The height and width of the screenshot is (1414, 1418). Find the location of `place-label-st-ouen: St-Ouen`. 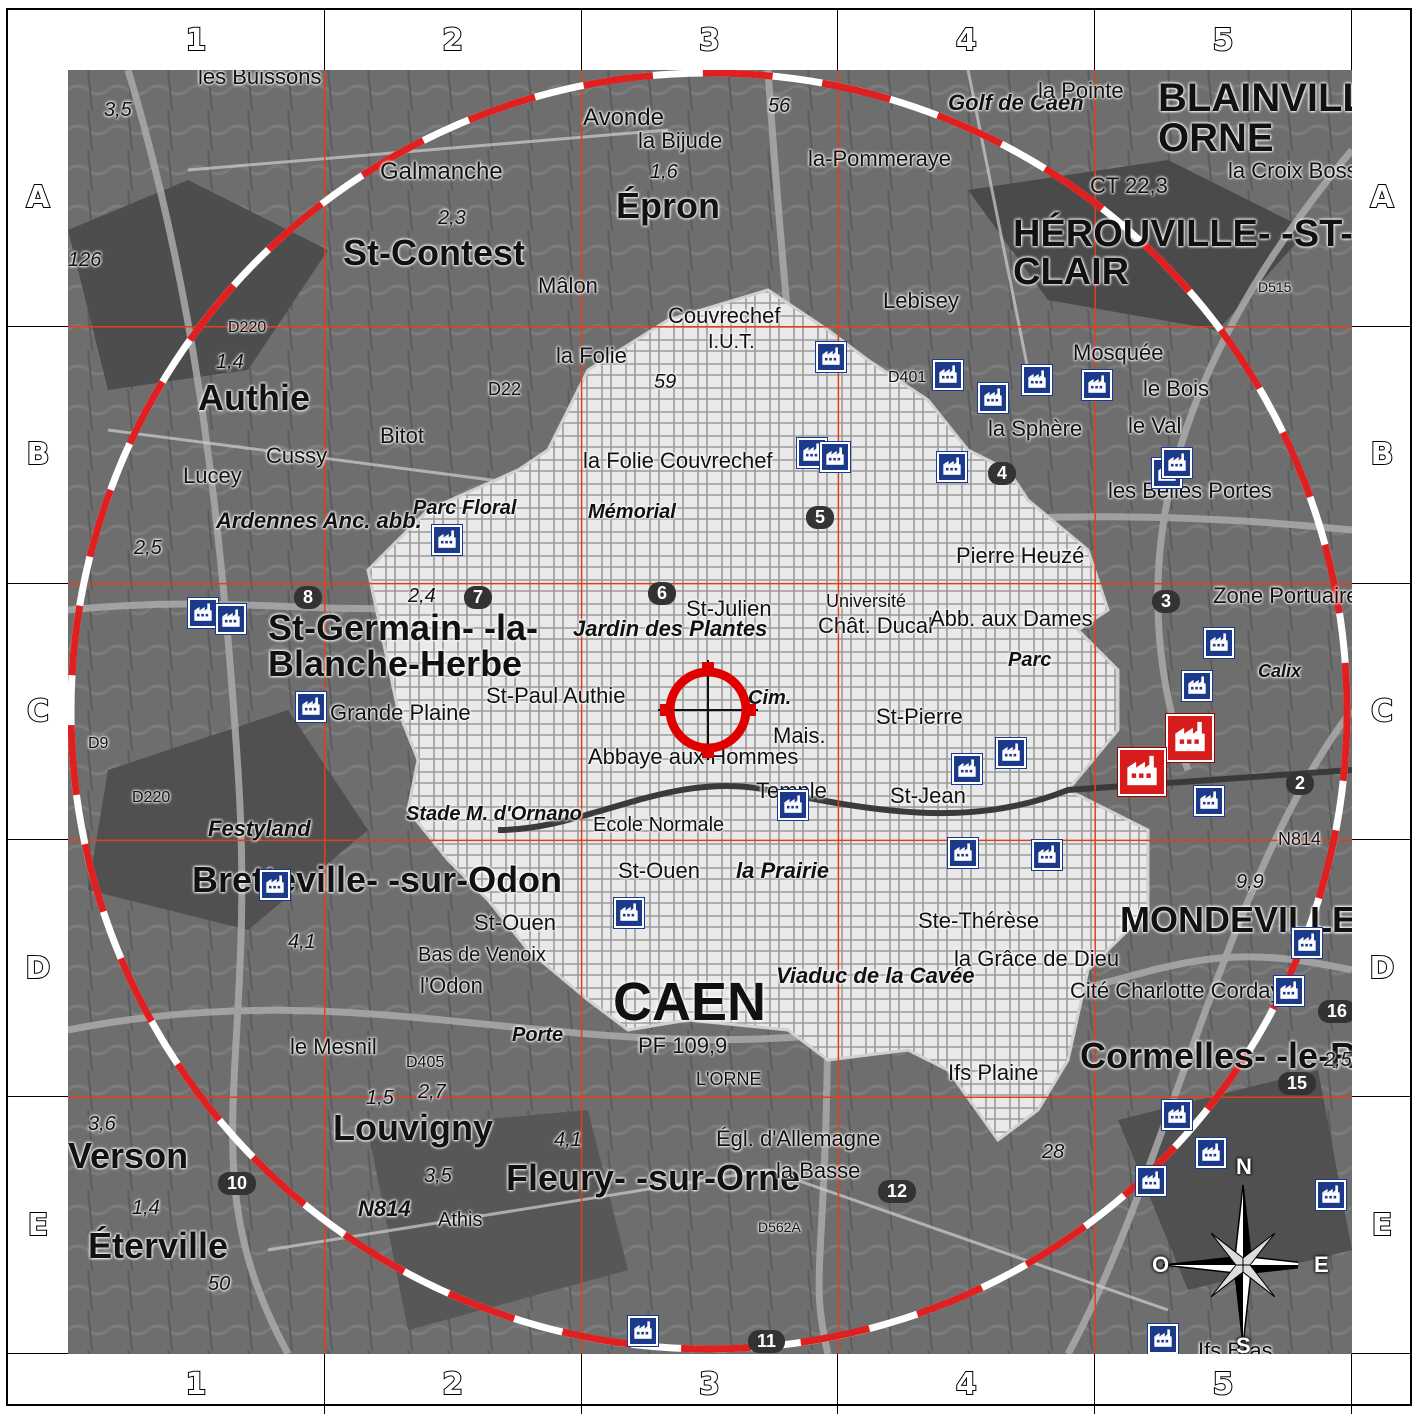

place-label-st-ouen: St-Ouen is located at coordinates (659, 870).